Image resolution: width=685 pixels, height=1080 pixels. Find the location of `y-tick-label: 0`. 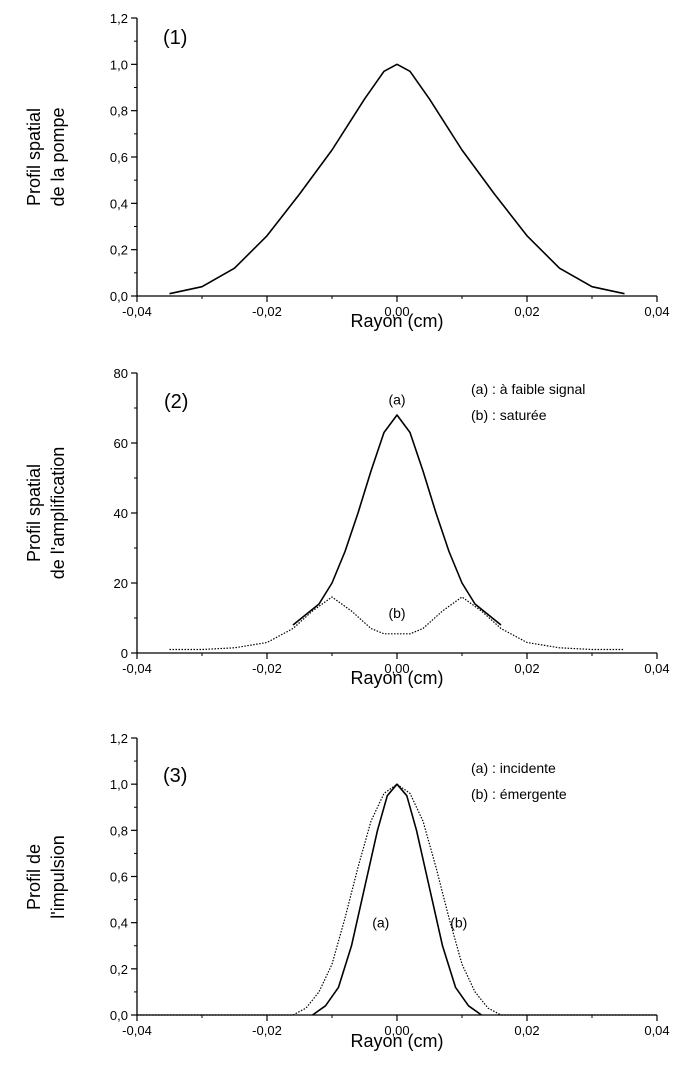

y-tick-label: 0 is located at coordinates (124, 653).